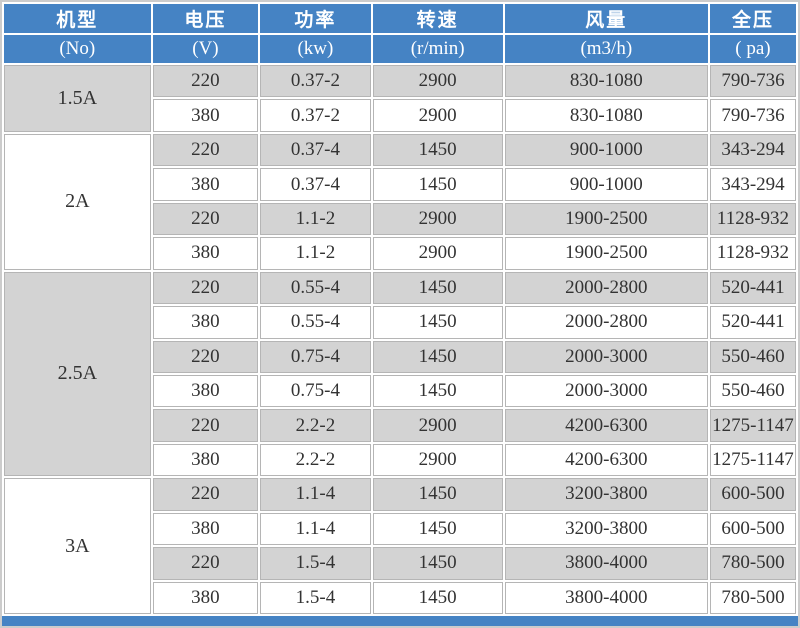 The width and height of the screenshot is (800, 628). What do you see at coordinates (400, 391) in the screenshot?
I see `table-row: 380 0.75-4 1450 2000-3000 550-460` at bounding box center [400, 391].